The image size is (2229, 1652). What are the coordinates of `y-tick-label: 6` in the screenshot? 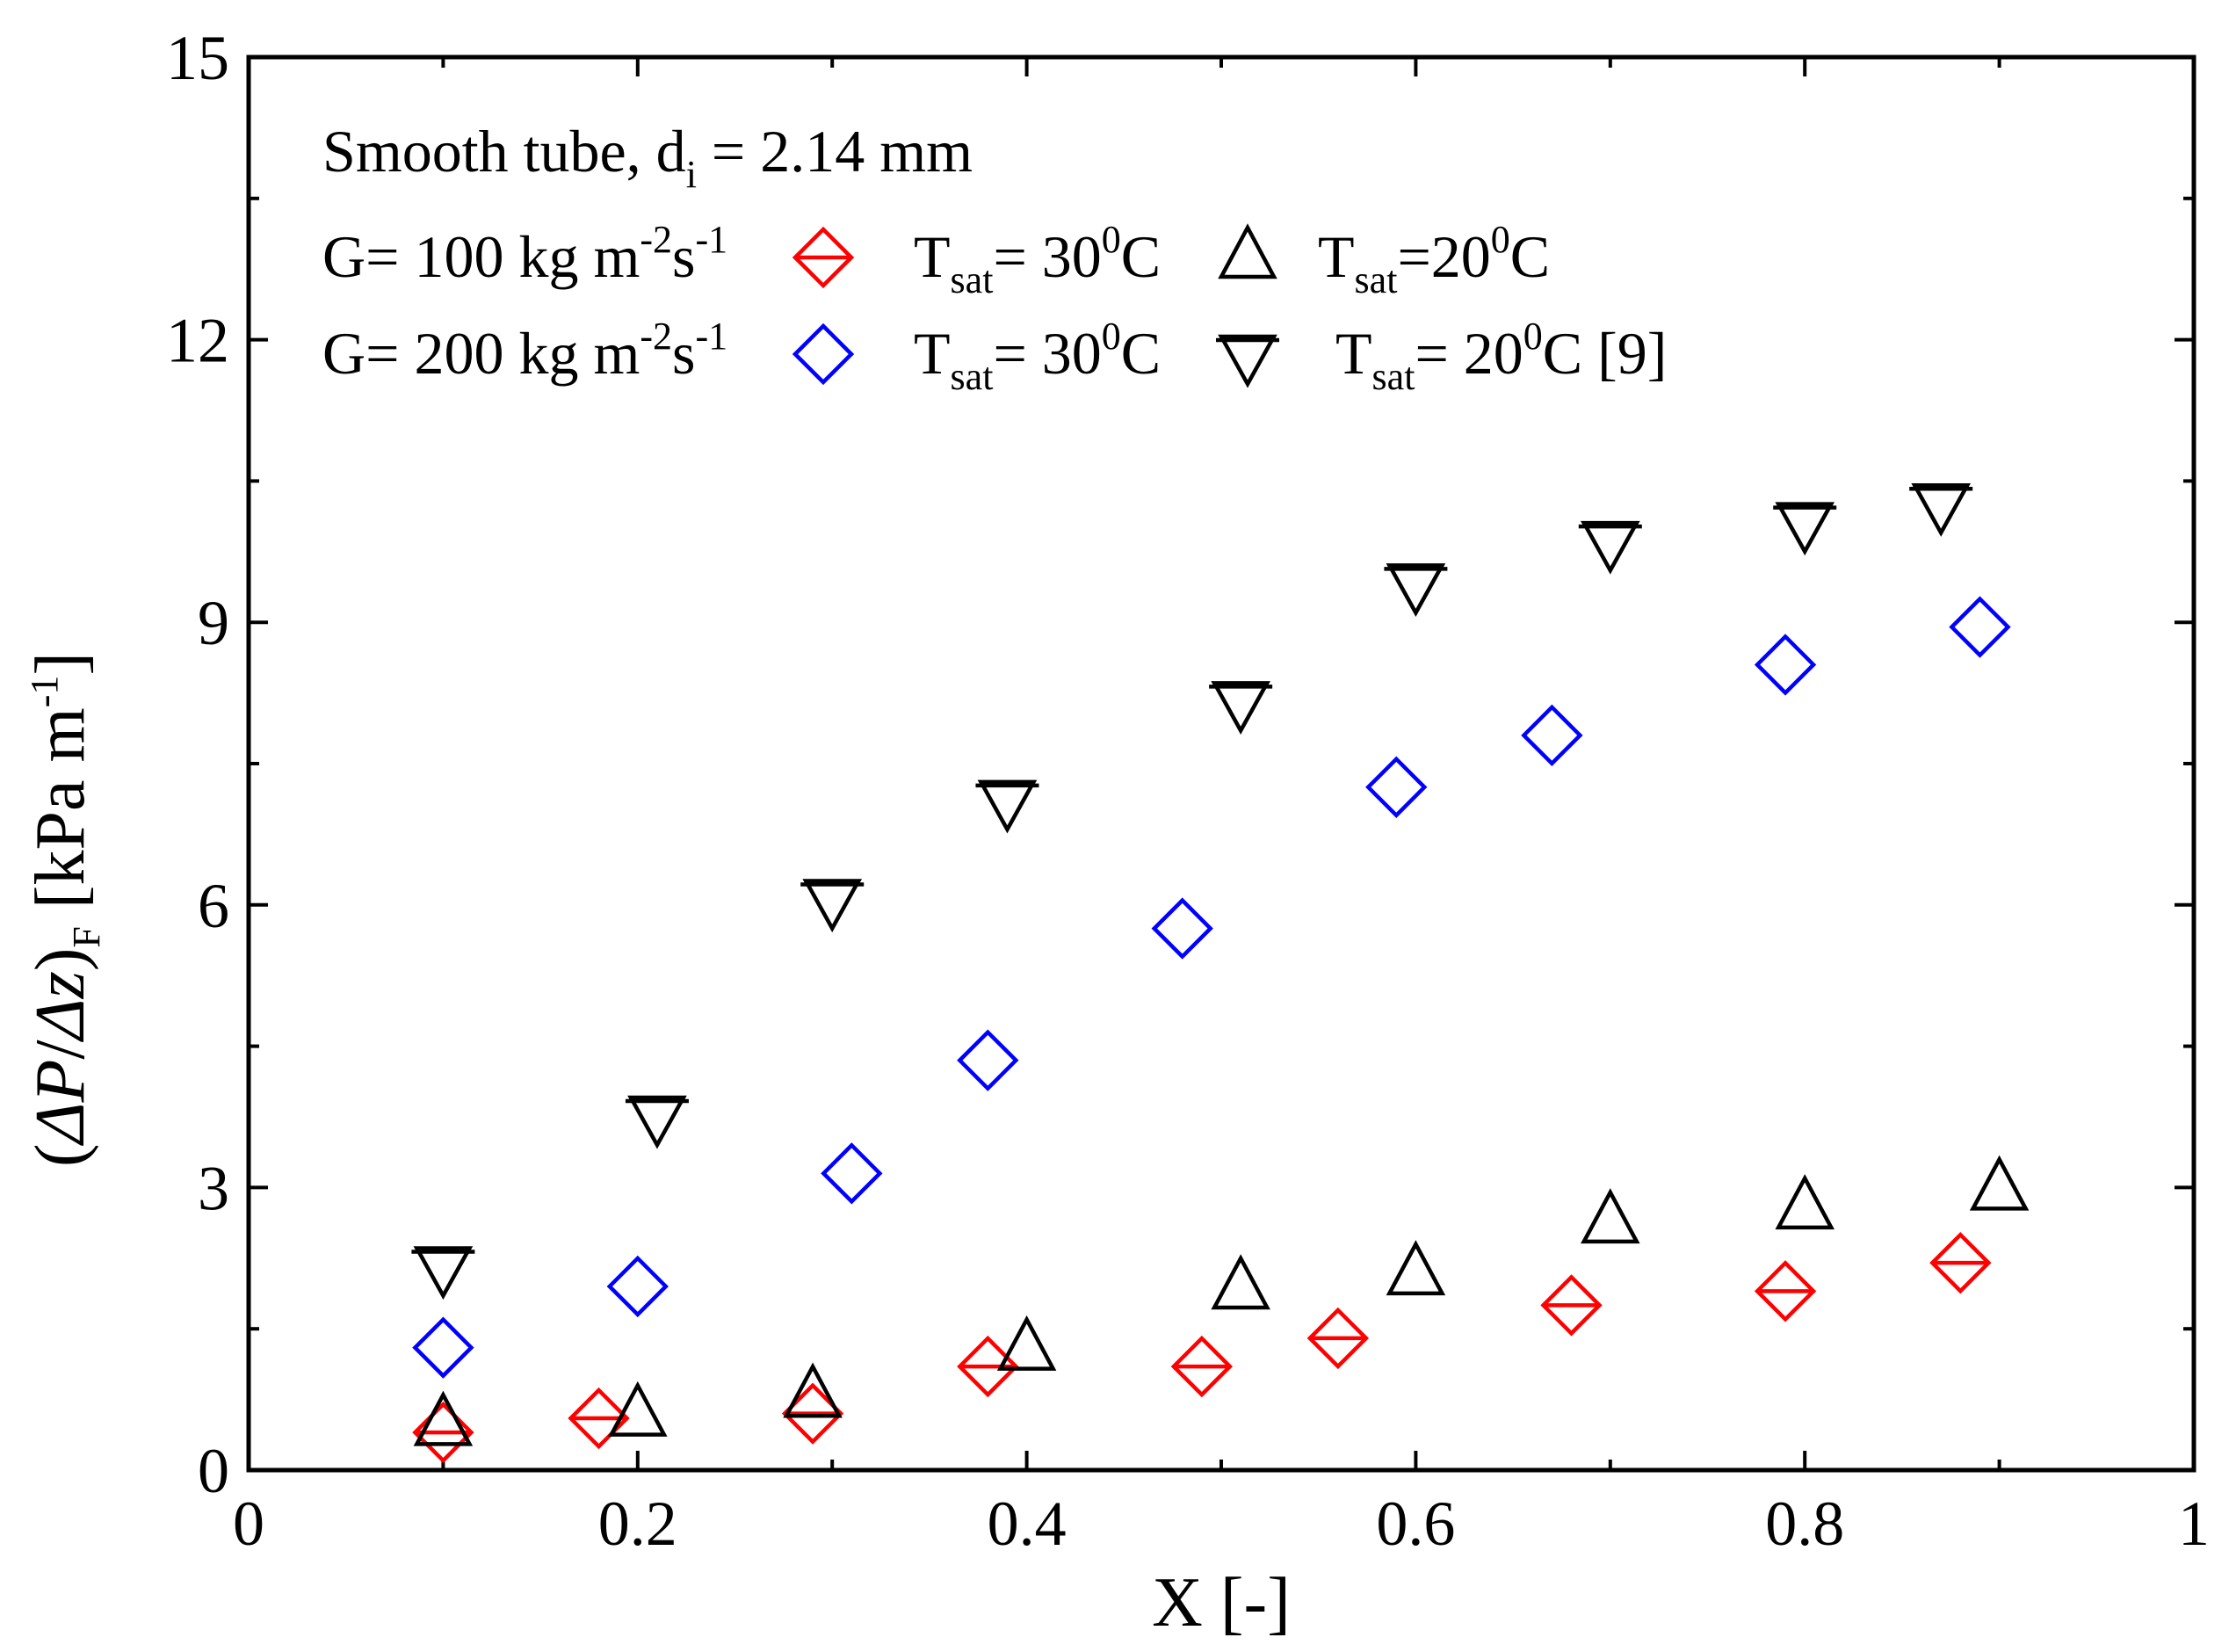 It's located at (214, 906).